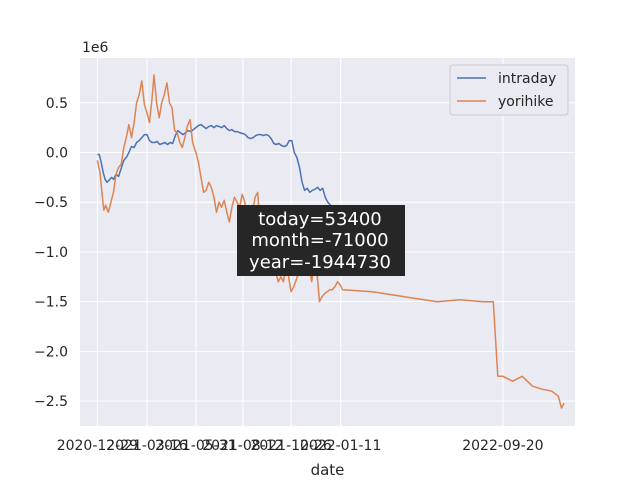 The image size is (640, 480). I want to click on y-tick-label: −0.5, so click(51, 203).